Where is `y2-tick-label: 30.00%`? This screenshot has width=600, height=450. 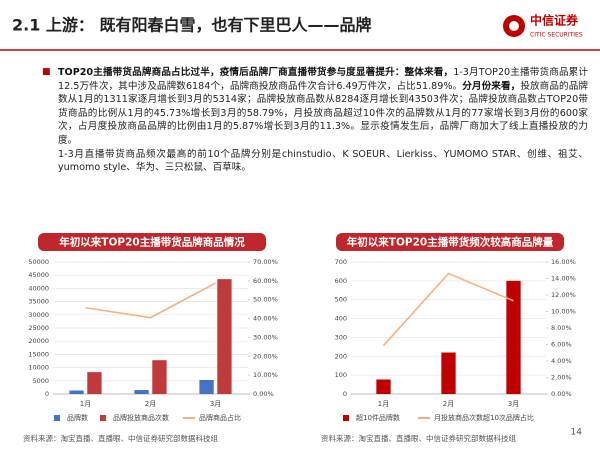
y2-tick-label: 30.00% is located at coordinates (265, 337).